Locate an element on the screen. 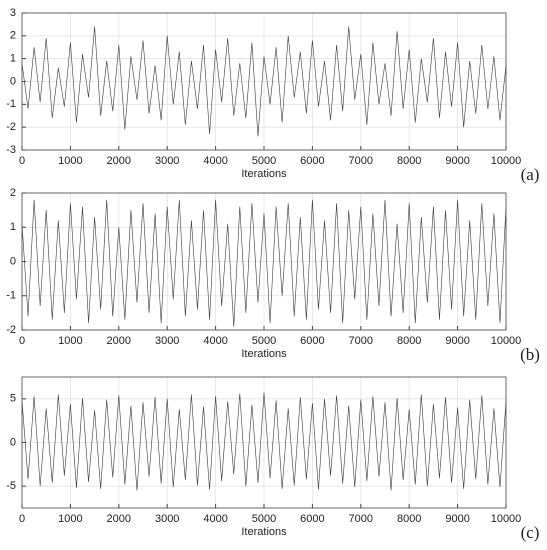 The image size is (547, 550). panel-label: (a) is located at coordinates (530, 174).